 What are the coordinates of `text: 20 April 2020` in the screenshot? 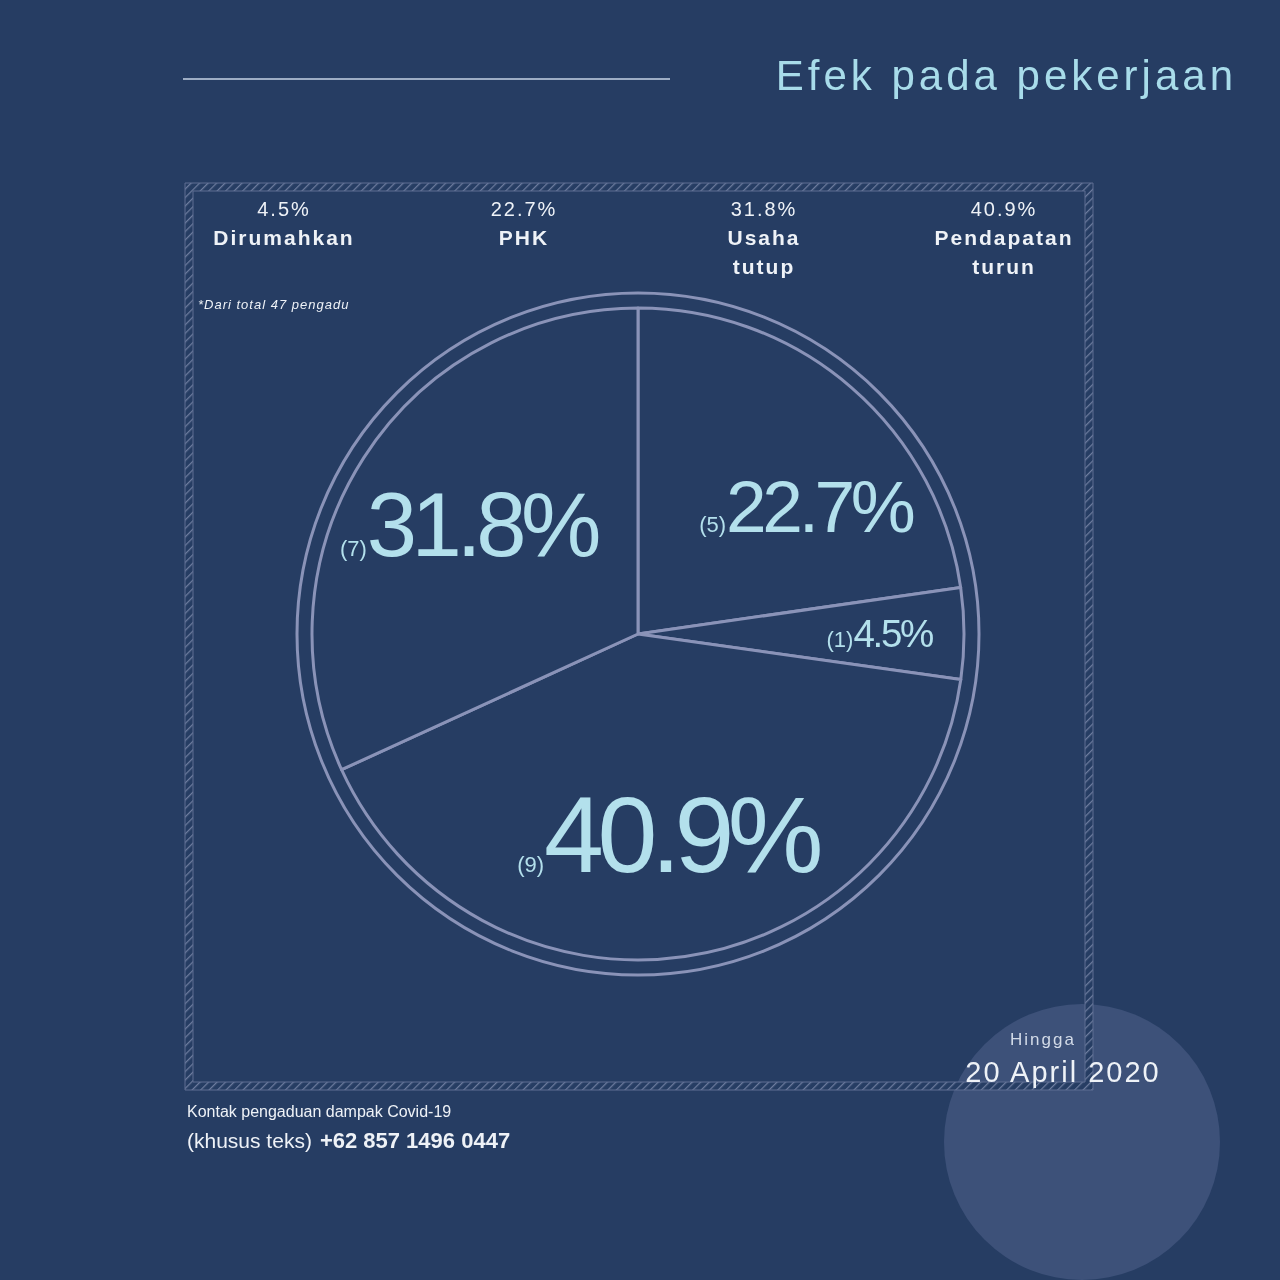 It's located at (1063, 1072).